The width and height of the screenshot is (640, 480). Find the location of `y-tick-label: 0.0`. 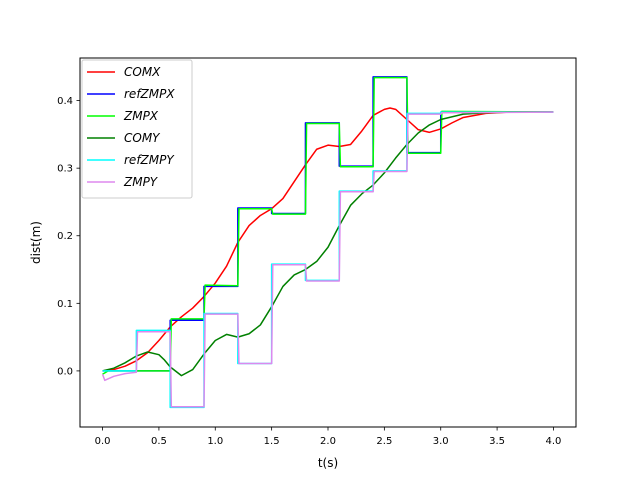

y-tick-label: 0.0 is located at coordinates (65, 371).